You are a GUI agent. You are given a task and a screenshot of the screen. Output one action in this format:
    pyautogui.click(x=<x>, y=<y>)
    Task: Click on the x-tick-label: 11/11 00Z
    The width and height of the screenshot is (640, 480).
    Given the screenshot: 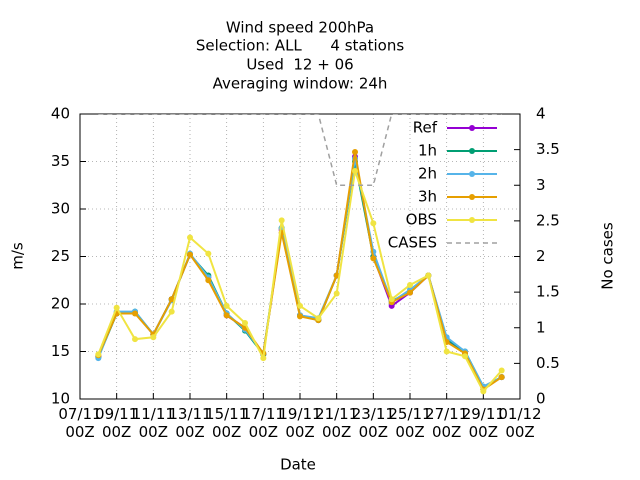 What is the action you would take?
    pyautogui.click(x=153, y=423)
    